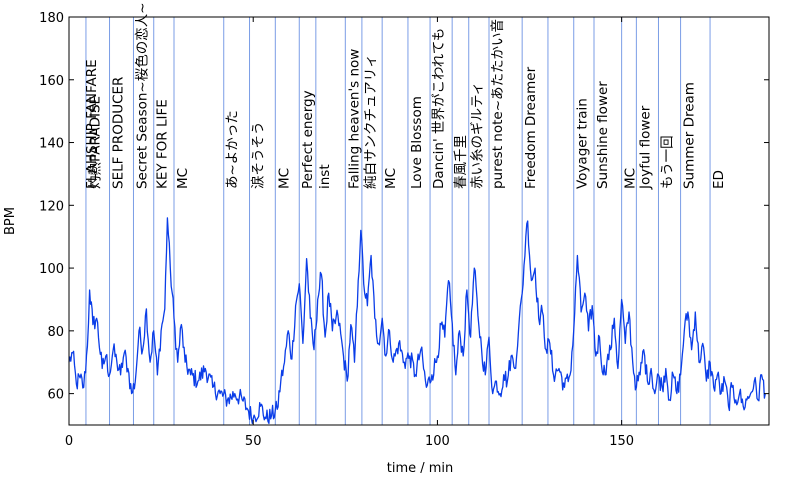 The height and width of the screenshot is (479, 800). Describe the element at coordinates (325, 176) in the screenshot. I see `segment-label: inst` at that location.